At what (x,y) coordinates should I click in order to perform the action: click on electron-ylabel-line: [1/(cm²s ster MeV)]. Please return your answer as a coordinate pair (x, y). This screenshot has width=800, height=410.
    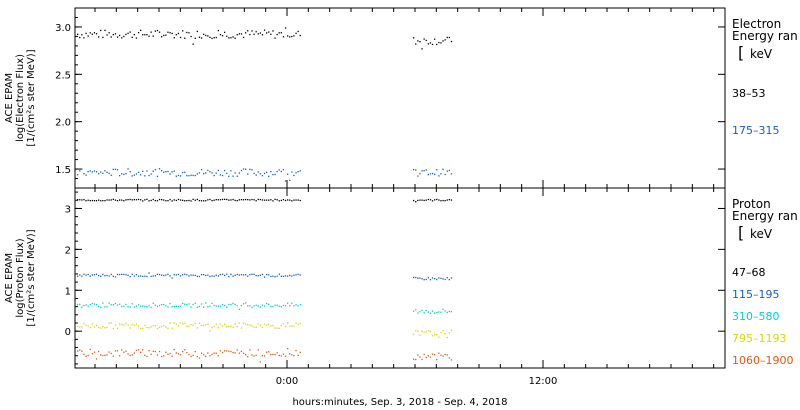
    Looking at the image, I should click on (31, 97).